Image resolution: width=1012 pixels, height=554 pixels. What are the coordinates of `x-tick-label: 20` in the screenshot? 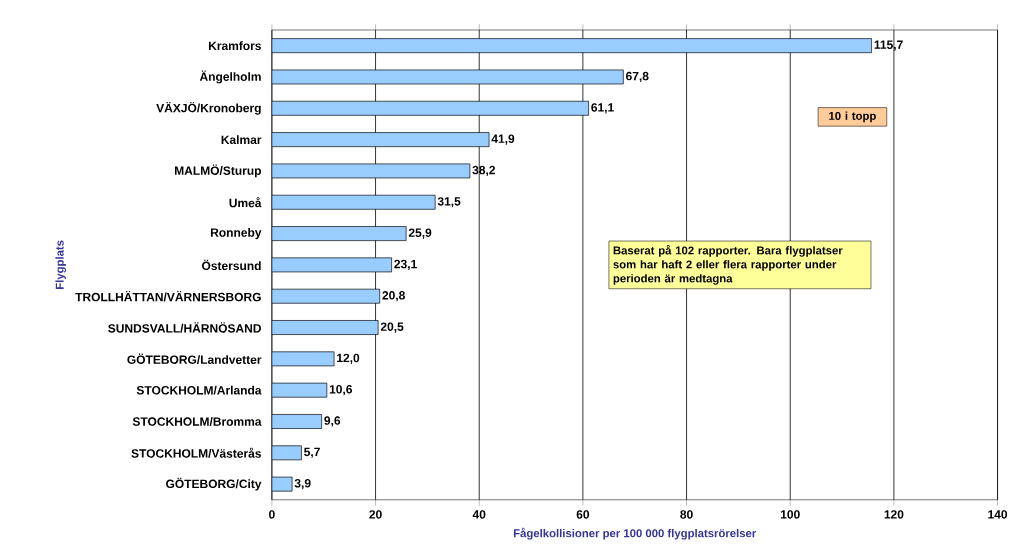 It's located at (375, 514).